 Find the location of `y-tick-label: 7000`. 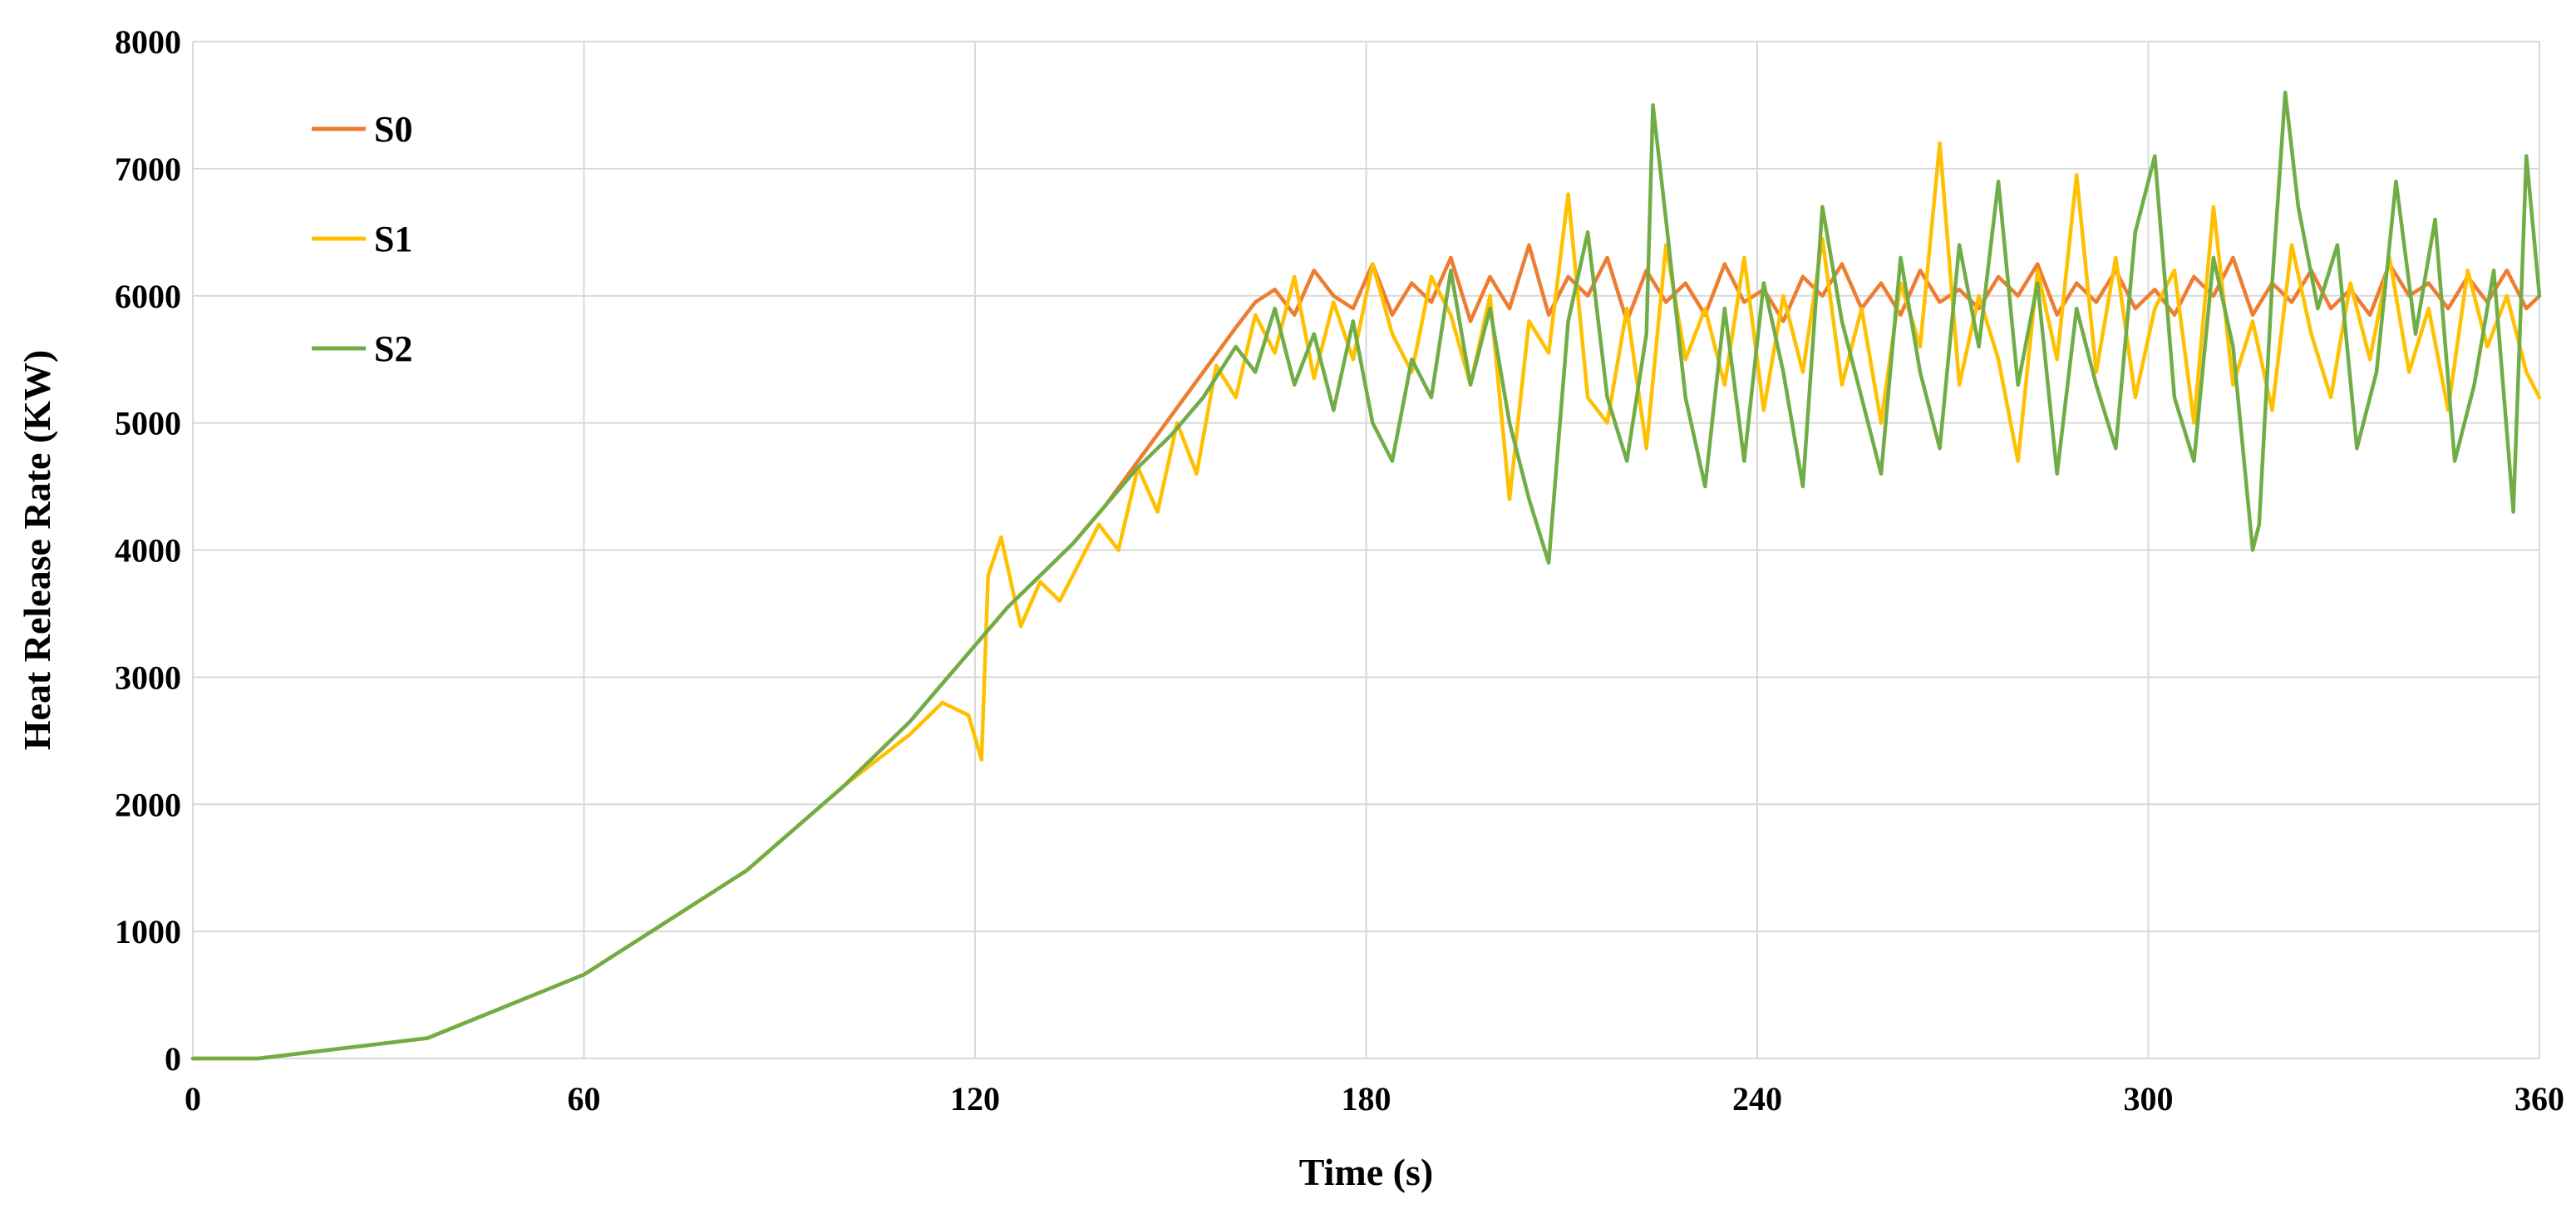

y-tick-label: 7000 is located at coordinates (148, 170).